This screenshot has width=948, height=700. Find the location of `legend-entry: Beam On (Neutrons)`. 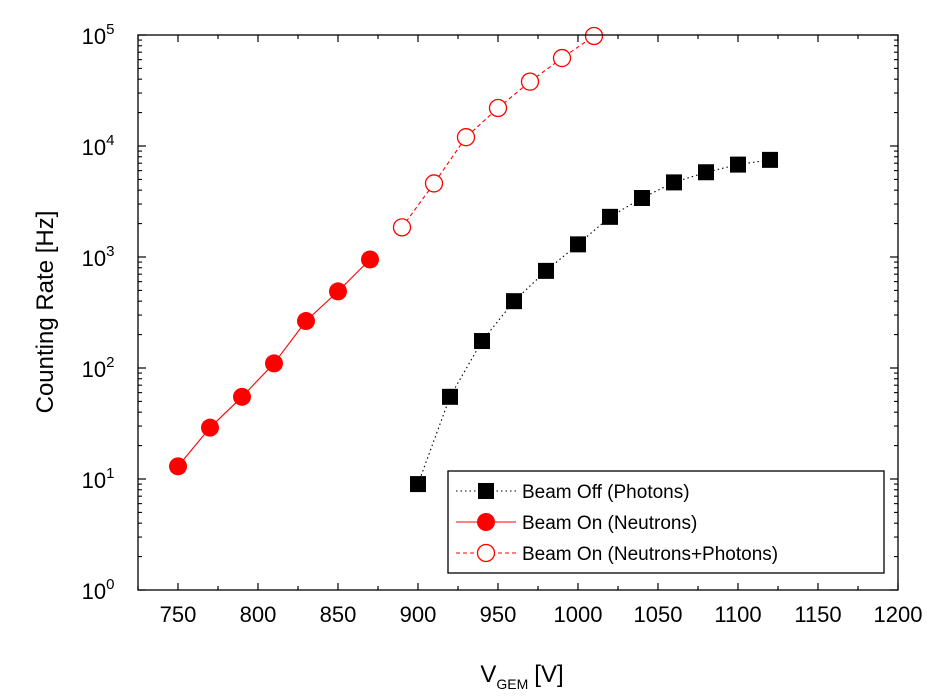

legend-entry: Beam On (Neutrons) is located at coordinates (576, 523).